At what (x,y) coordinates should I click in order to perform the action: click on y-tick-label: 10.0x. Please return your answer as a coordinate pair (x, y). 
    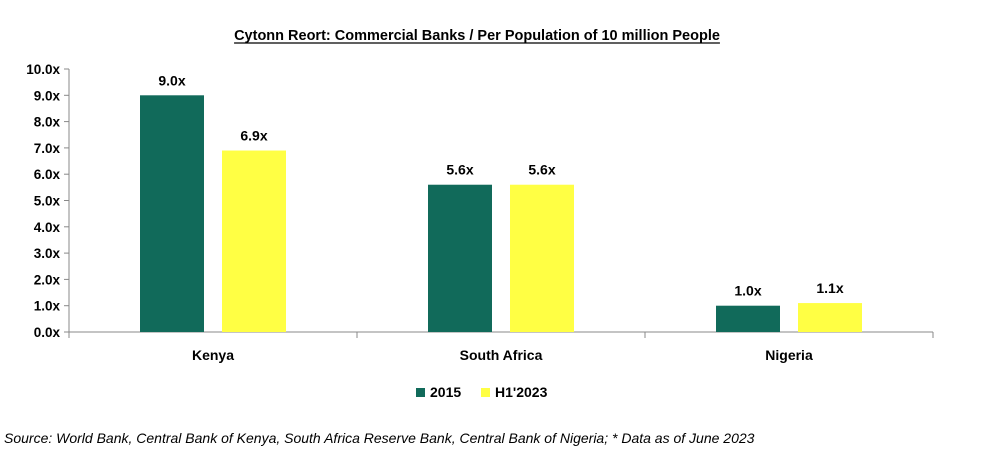
    Looking at the image, I should click on (43, 69).